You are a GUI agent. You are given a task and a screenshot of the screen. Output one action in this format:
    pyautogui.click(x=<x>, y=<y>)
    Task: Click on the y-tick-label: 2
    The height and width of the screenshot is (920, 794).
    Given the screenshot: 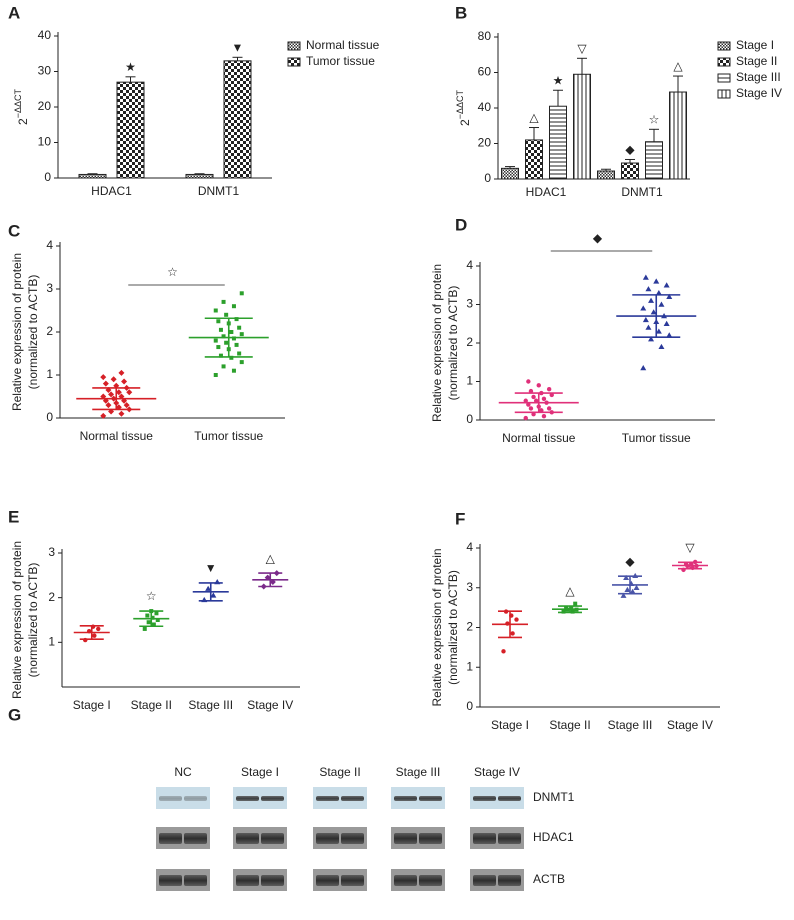 What is the action you would take?
    pyautogui.click(x=469, y=342)
    